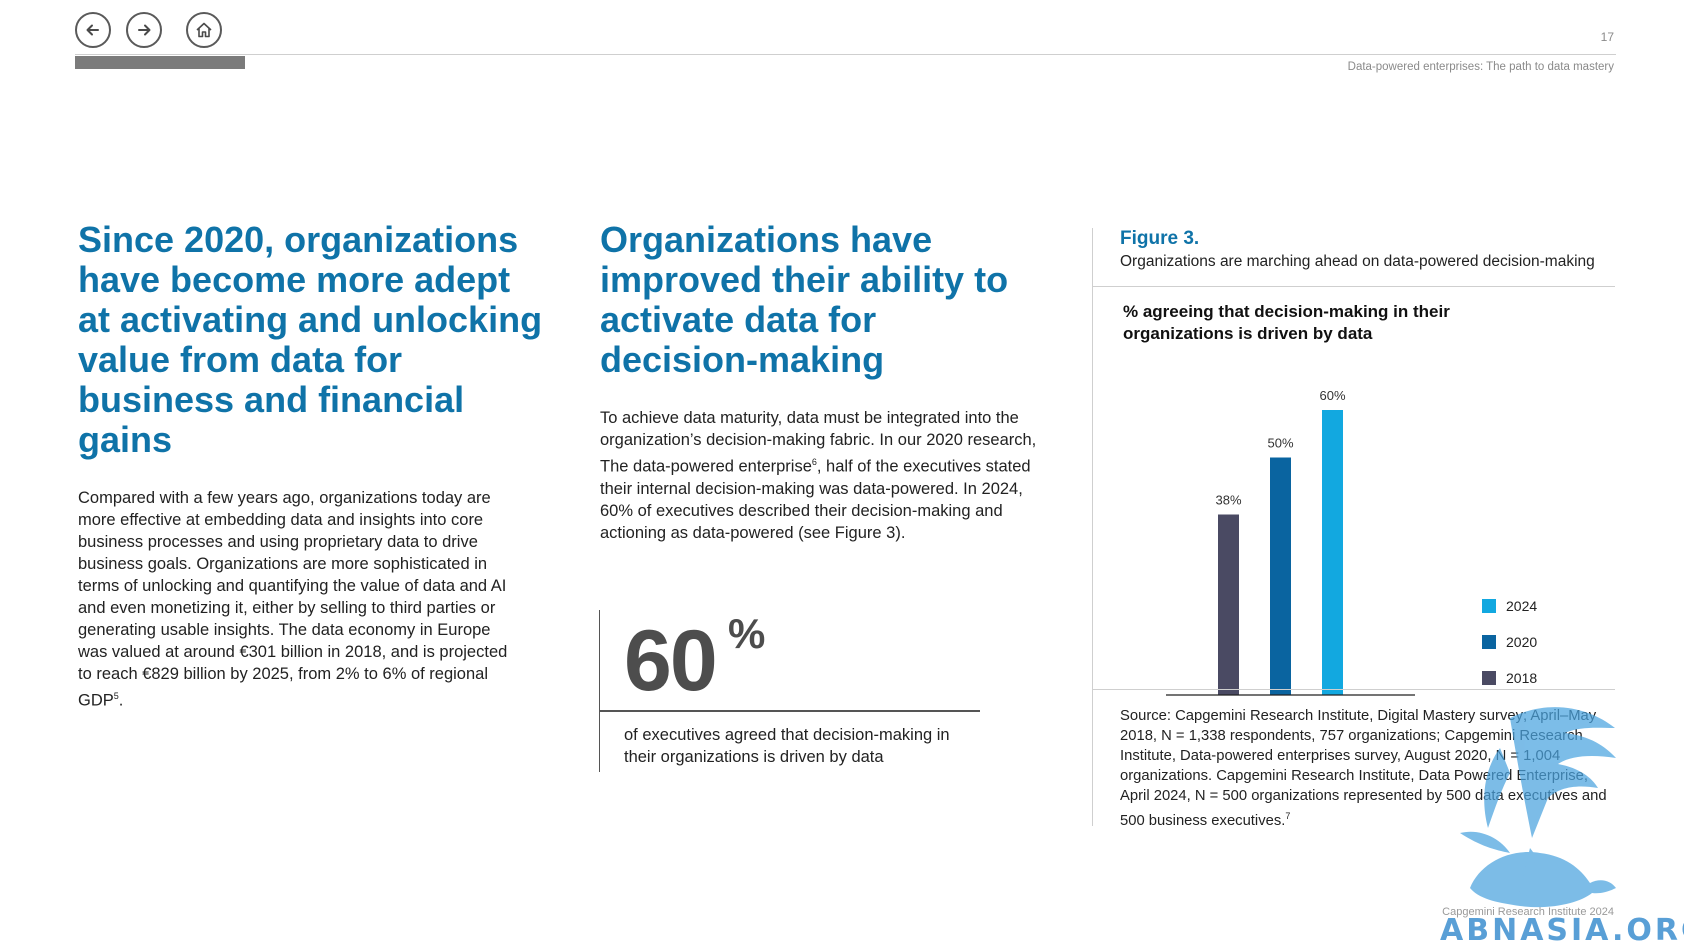 The height and width of the screenshot is (947, 1684). What do you see at coordinates (671, 661) in the screenshot?
I see `stat-value: 60` at bounding box center [671, 661].